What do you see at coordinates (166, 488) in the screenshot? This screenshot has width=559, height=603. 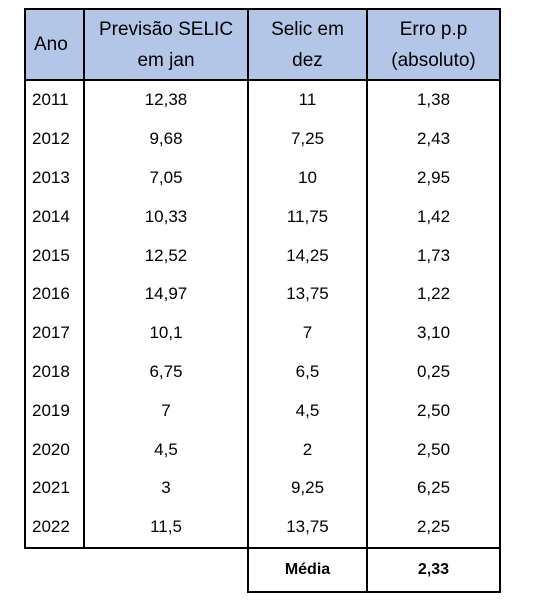 I see `cell-previsao: 3` at bounding box center [166, 488].